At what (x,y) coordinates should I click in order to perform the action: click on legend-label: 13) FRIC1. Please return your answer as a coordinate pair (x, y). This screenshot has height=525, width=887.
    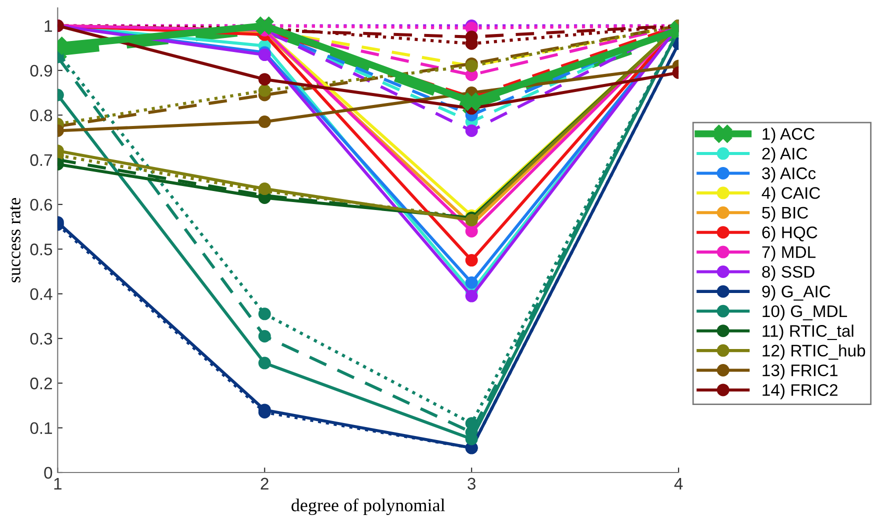
    Looking at the image, I should click on (800, 372).